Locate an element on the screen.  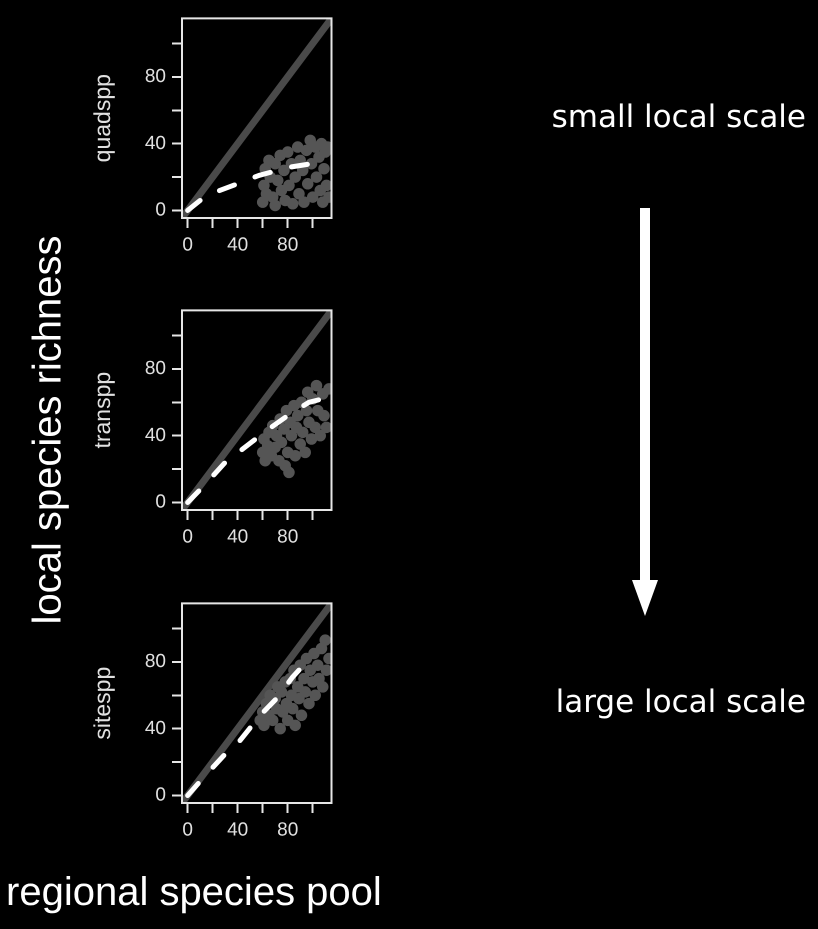
y-axis-title: quadspp is located at coordinates (102, 118).